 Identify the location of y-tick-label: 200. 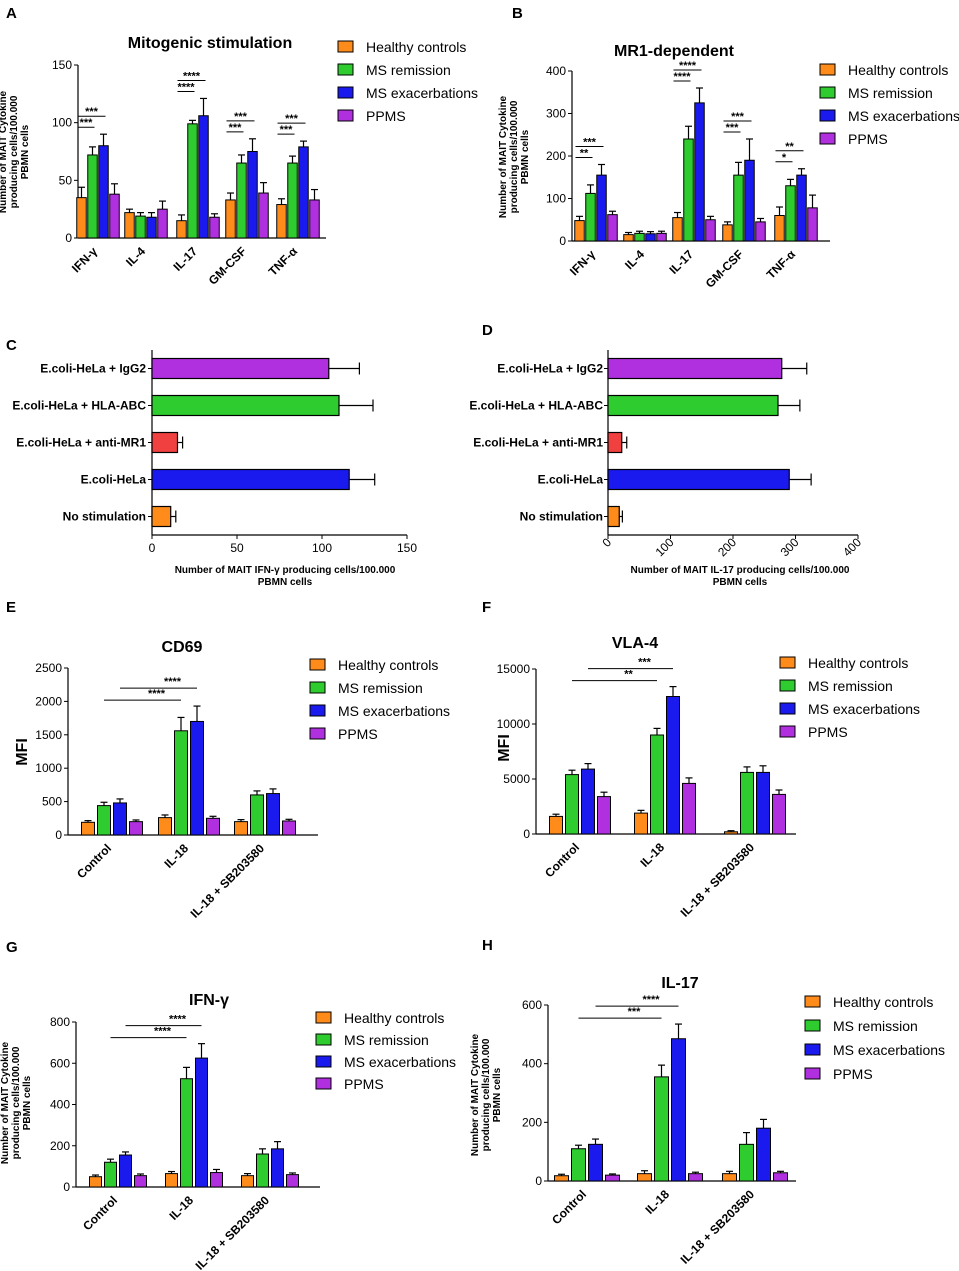
(556, 156).